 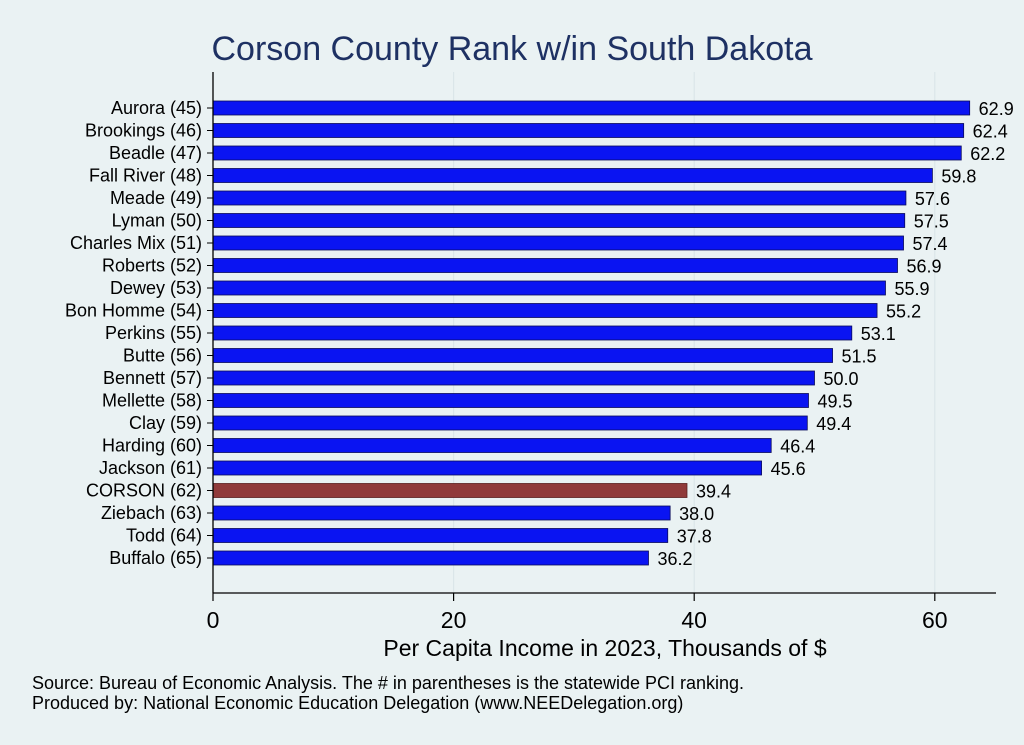 What do you see at coordinates (903, 312) in the screenshot?
I see `value-label: 55.2` at bounding box center [903, 312].